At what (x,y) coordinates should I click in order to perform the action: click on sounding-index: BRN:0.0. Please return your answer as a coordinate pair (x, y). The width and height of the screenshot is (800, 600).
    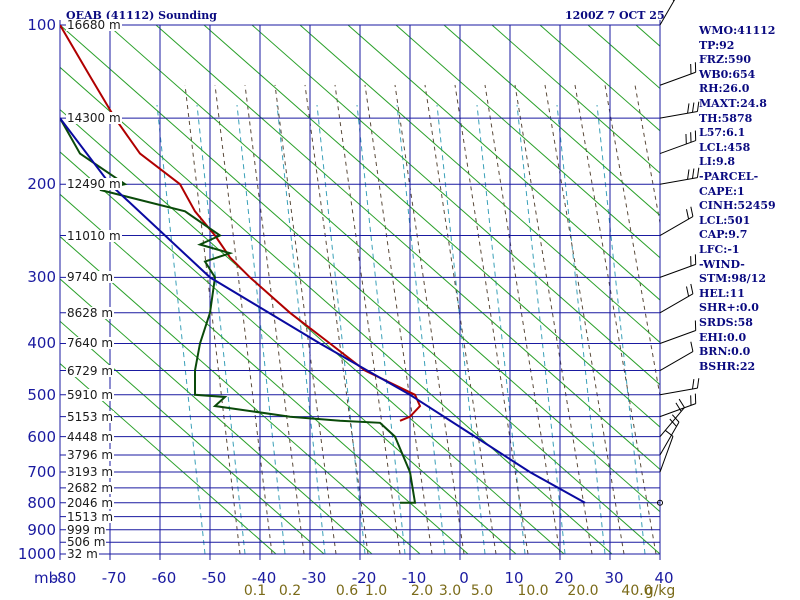
    Looking at the image, I should click on (725, 352).